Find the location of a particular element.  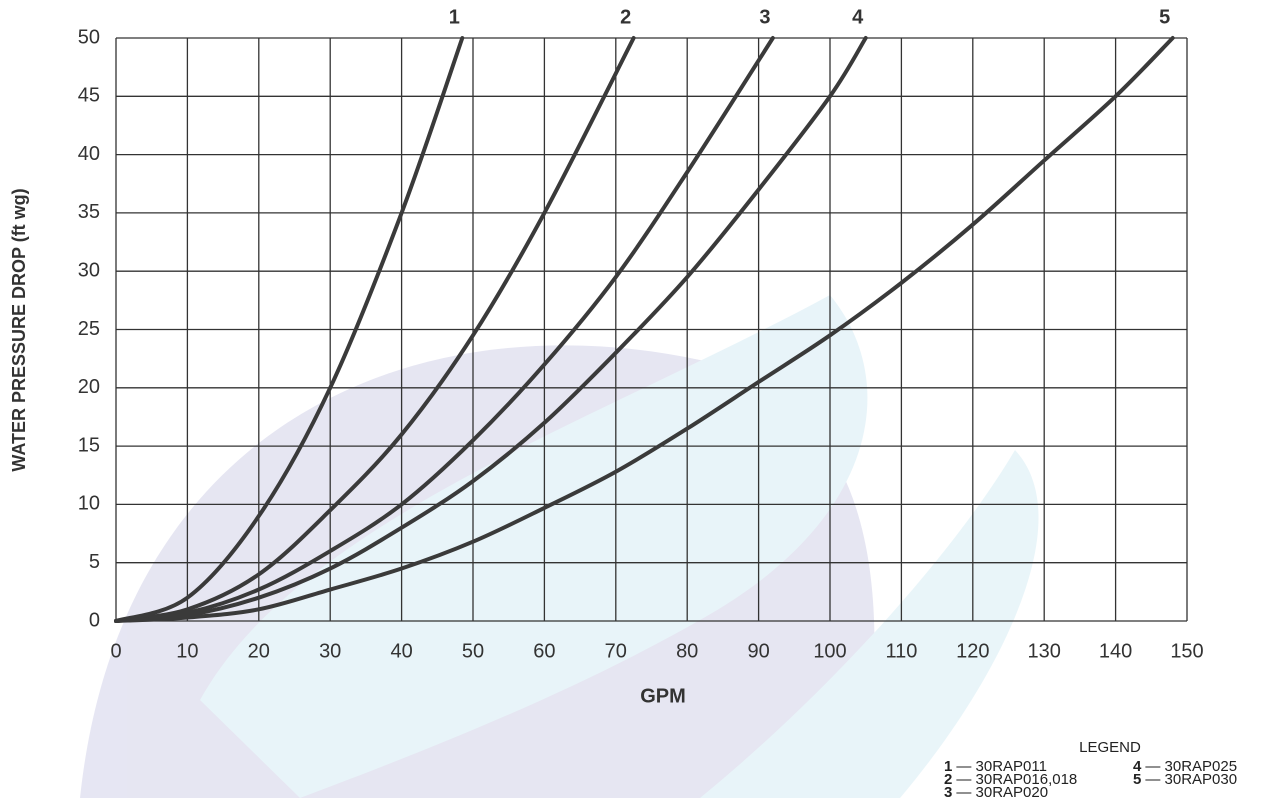

series-label: 5 is located at coordinates (1164, 17).